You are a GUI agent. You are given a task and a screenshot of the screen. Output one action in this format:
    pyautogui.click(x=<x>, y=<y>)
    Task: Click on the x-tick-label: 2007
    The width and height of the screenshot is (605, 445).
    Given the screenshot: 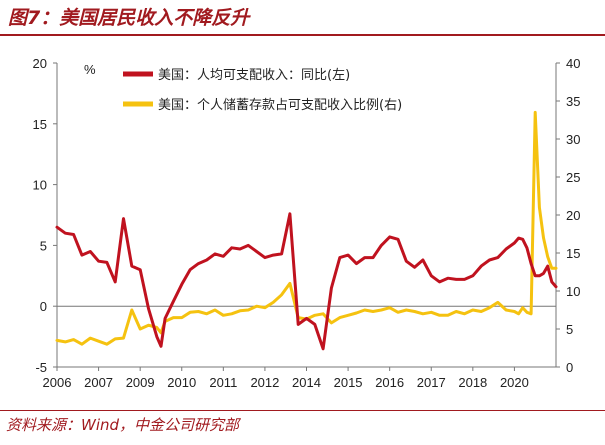 What is the action you would take?
    pyautogui.click(x=98, y=382)
    